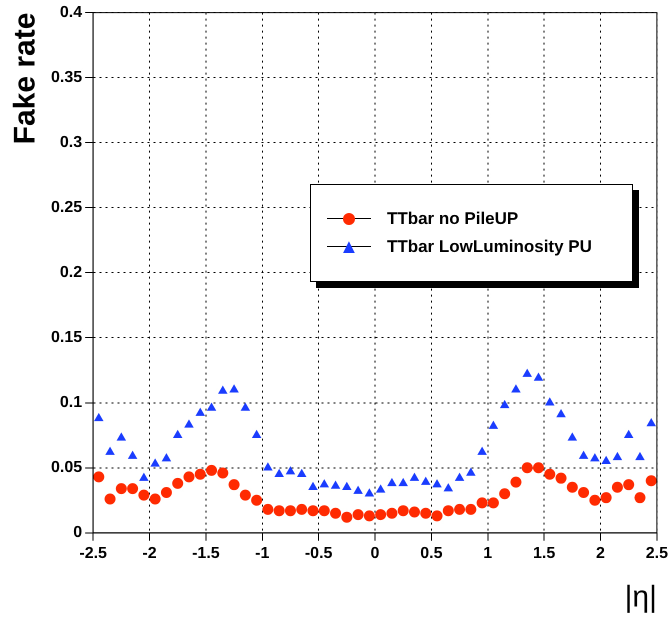 The image size is (671, 624). What do you see at coordinates (66, 77) in the screenshot?
I see `y-tick-label: 0.35` at bounding box center [66, 77].